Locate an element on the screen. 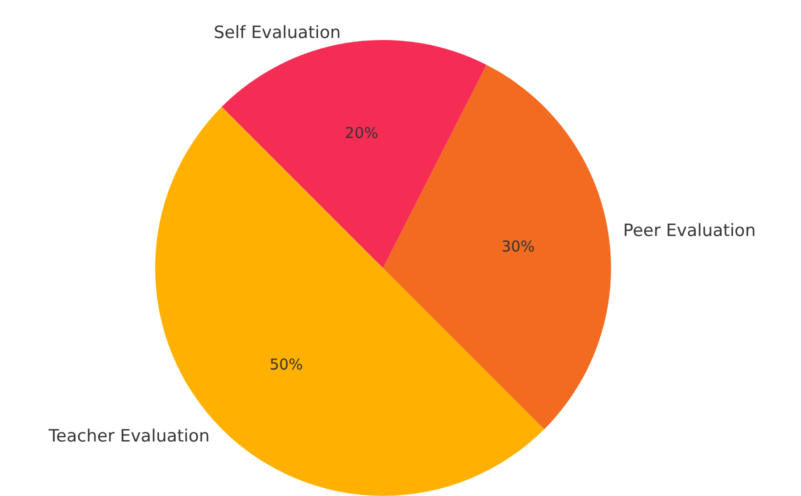 This screenshot has height=496, width=801. data-label: 50% is located at coordinates (286, 365).